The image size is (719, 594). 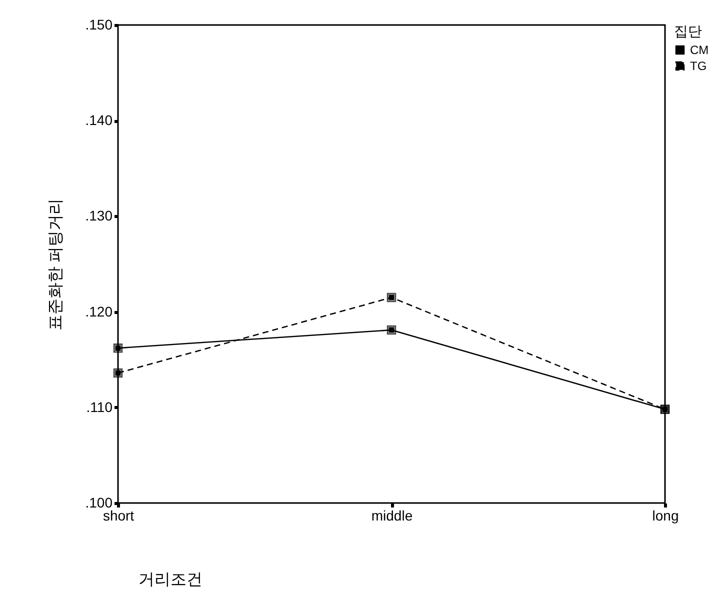 What do you see at coordinates (99, 24) in the screenshot?
I see `y-tick-label: .150` at bounding box center [99, 24].